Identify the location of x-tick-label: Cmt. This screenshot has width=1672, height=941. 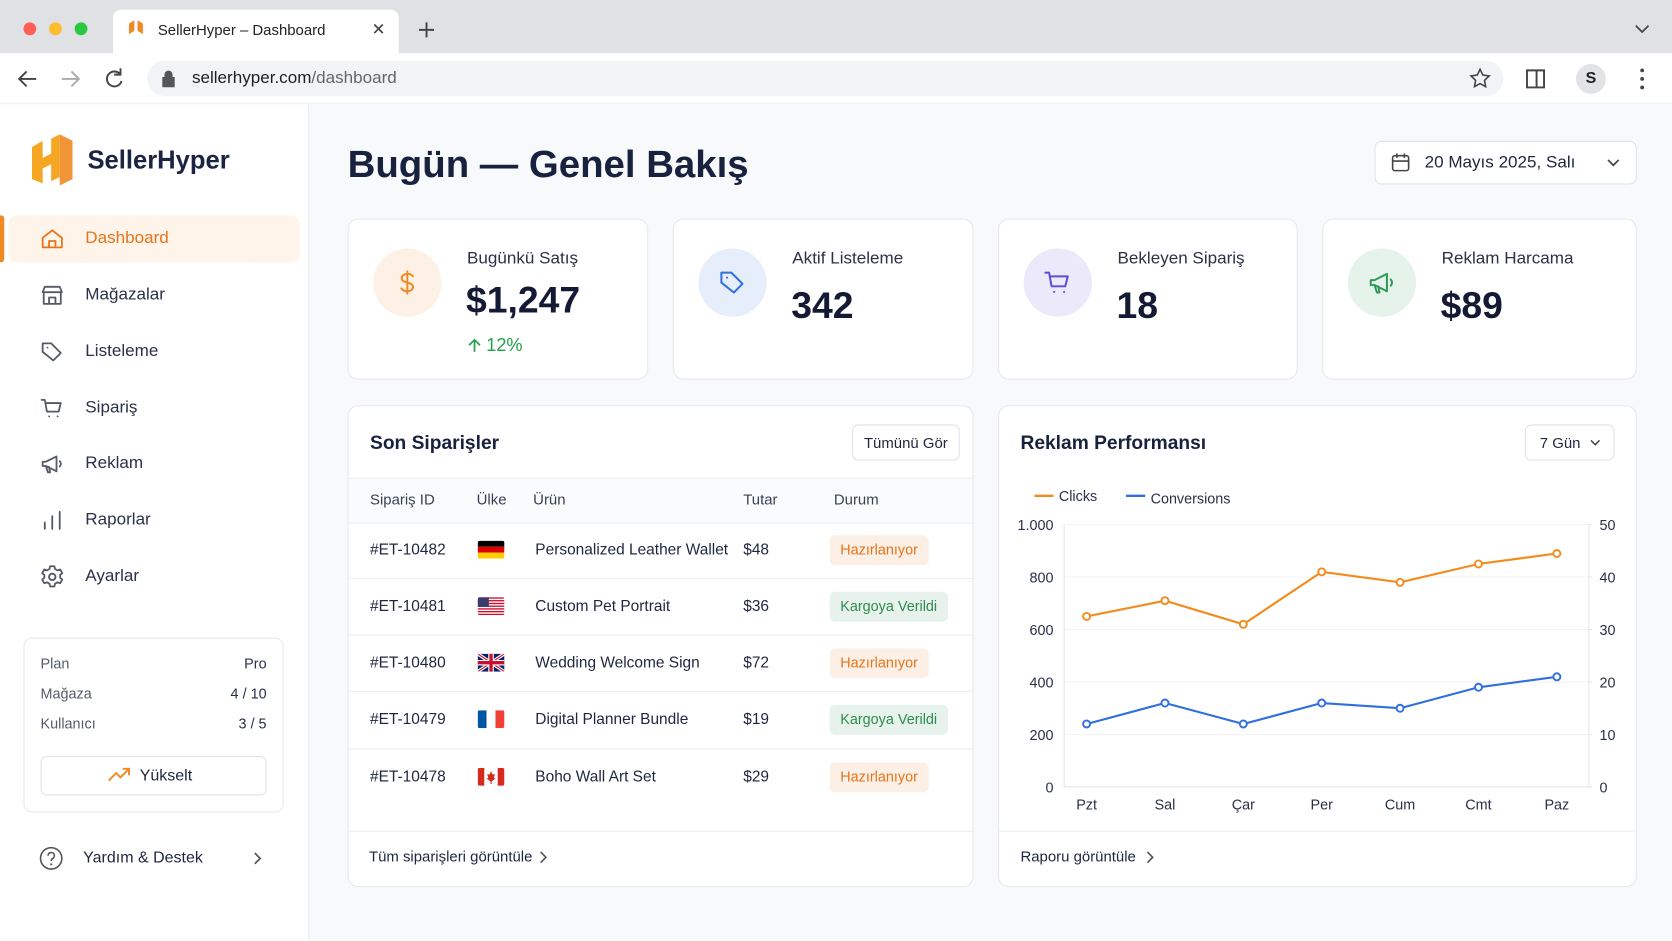
(1478, 805).